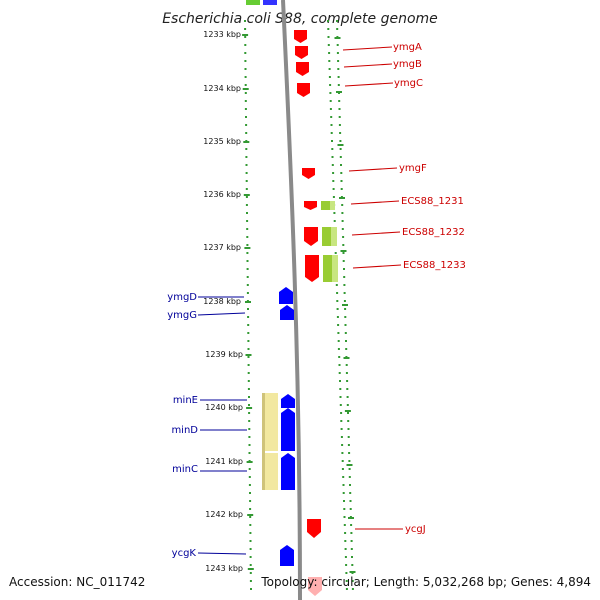 The width and height of the screenshot is (600, 600). Describe the element at coordinates (415, 529) in the screenshot. I see `gene-label-ycgJ: ycgJ` at that location.